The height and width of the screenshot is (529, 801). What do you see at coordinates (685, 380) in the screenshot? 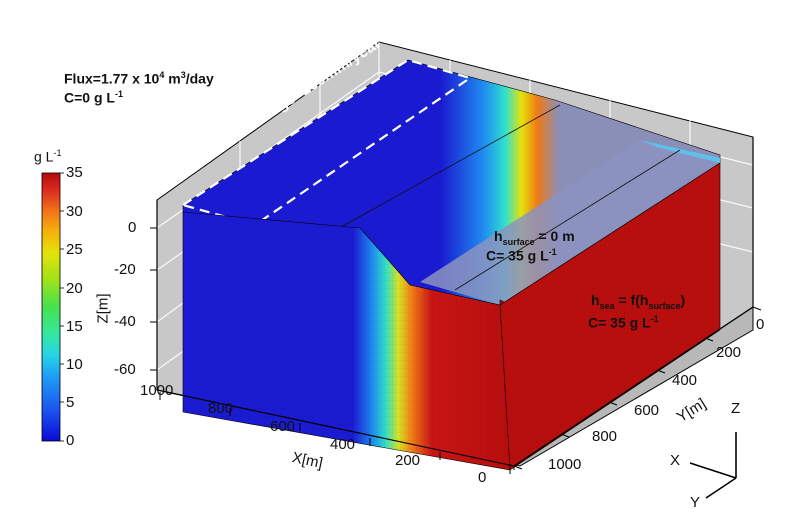
I see `y-tick-400: 400` at bounding box center [685, 380].